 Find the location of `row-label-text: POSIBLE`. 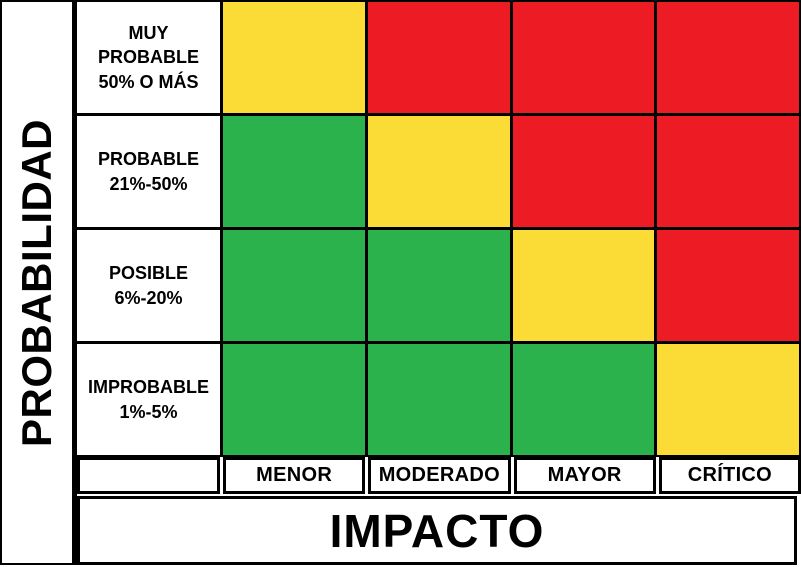

row-label-text: POSIBLE is located at coordinates (148, 273).